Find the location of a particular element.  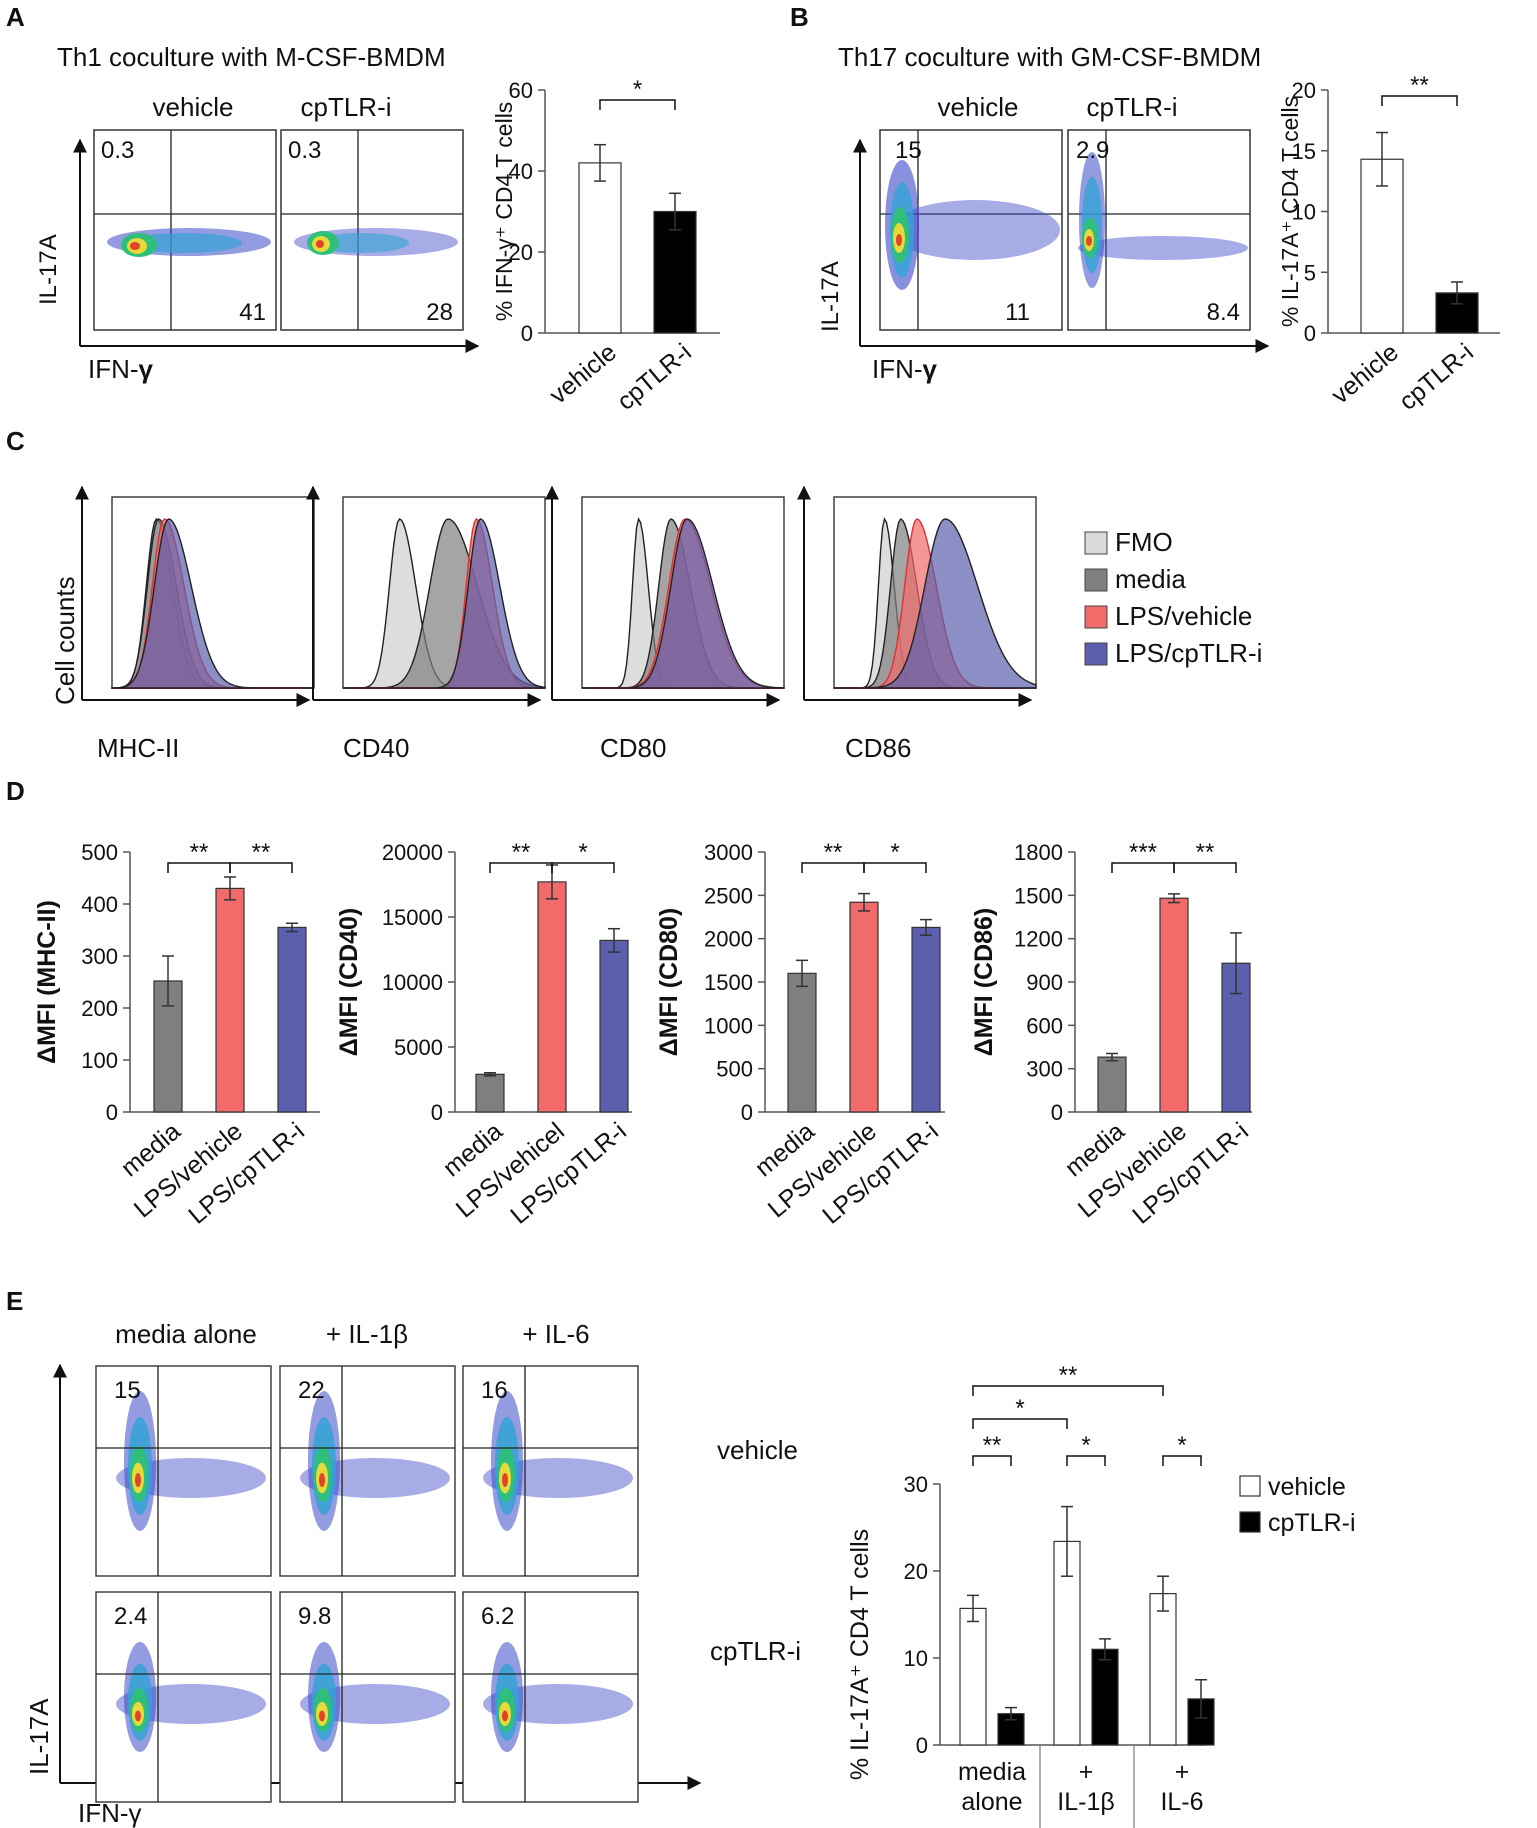

marker-label-cd86: CD86 is located at coordinates (878, 748).